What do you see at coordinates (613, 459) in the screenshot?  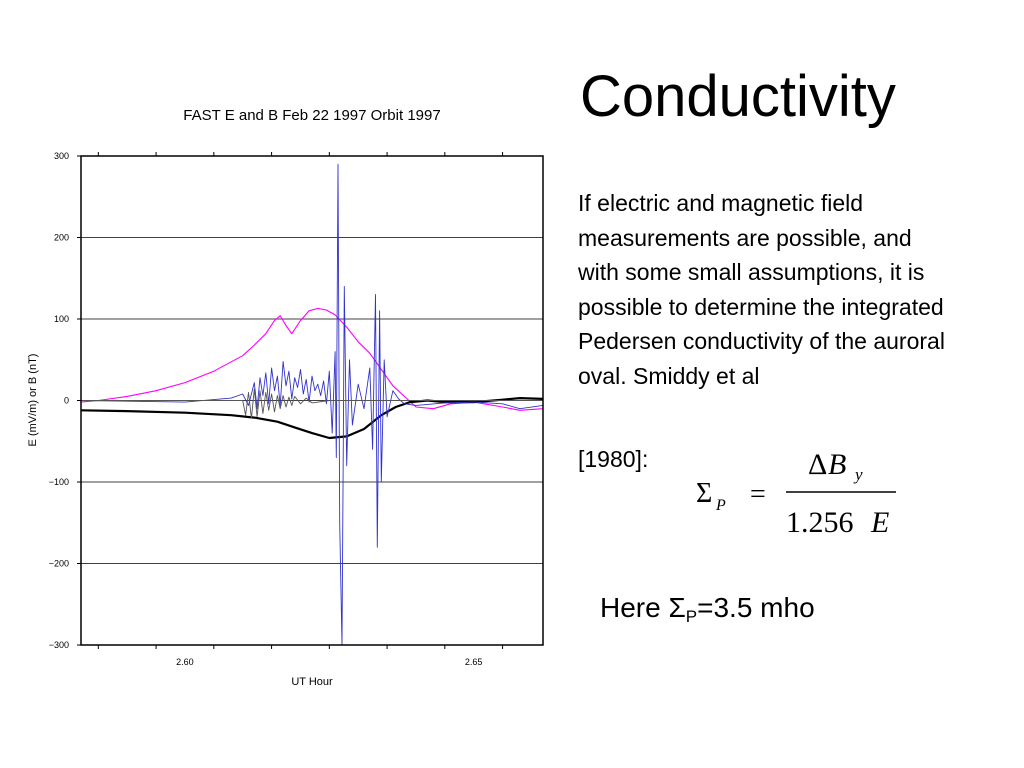 I see `reference-text: [1980]:` at bounding box center [613, 459].